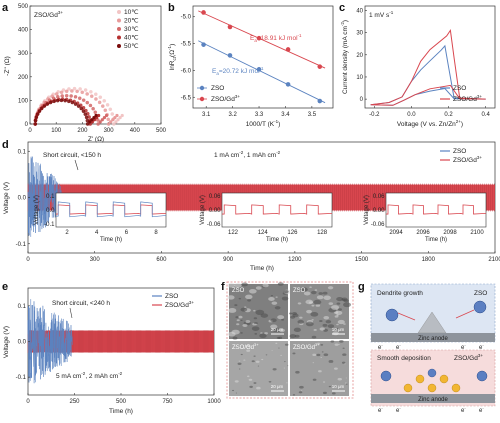  Describe the element at coordinates (292, 233) in the screenshot. I see `inset-x-tick-label: 126` at that location.